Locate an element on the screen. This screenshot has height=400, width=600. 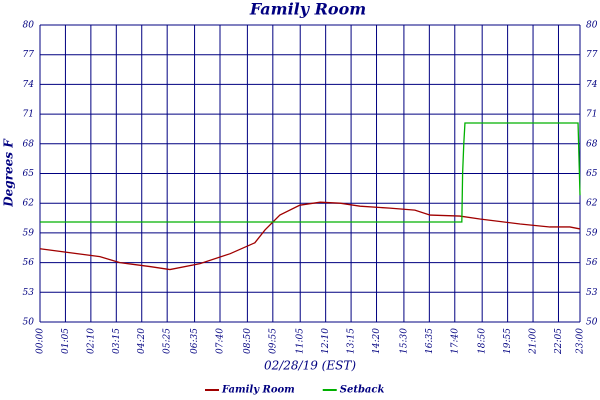
x-tick-label: 16:35 is located at coordinates (430, 341).